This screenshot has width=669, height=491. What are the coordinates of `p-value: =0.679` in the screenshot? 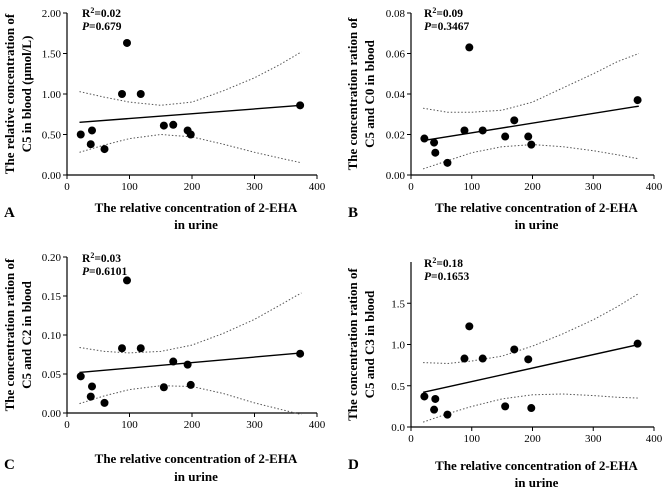 It's located at (105, 27).